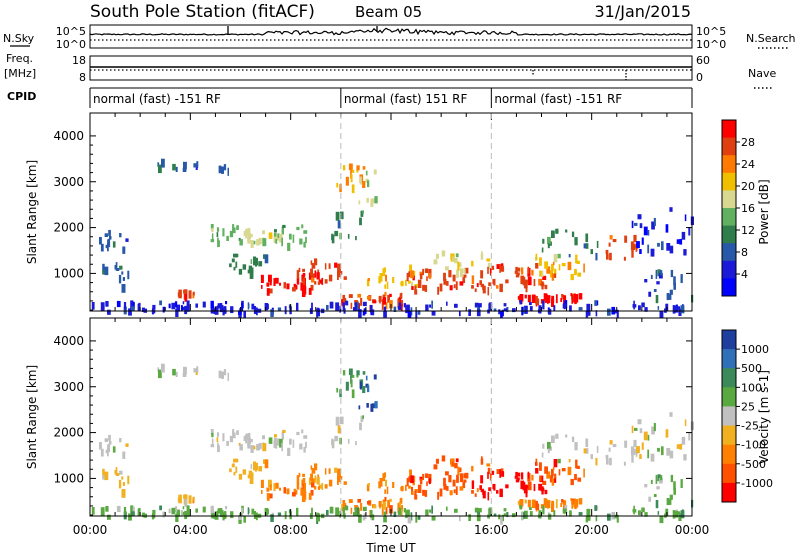 The height and width of the screenshot is (554, 800). I want to click on nave-label: Nave, so click(762, 73).